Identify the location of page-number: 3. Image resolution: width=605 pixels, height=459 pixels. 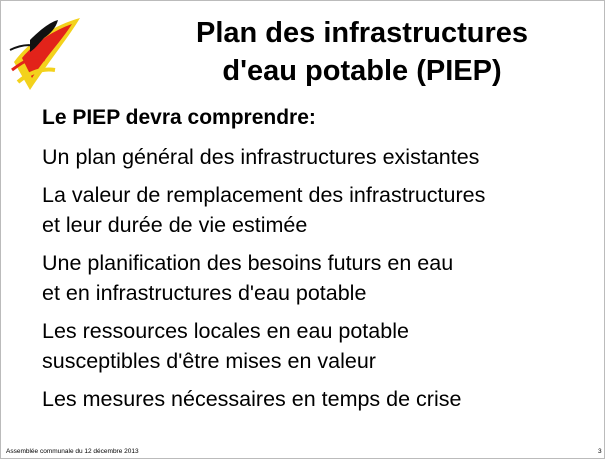
(600, 451).